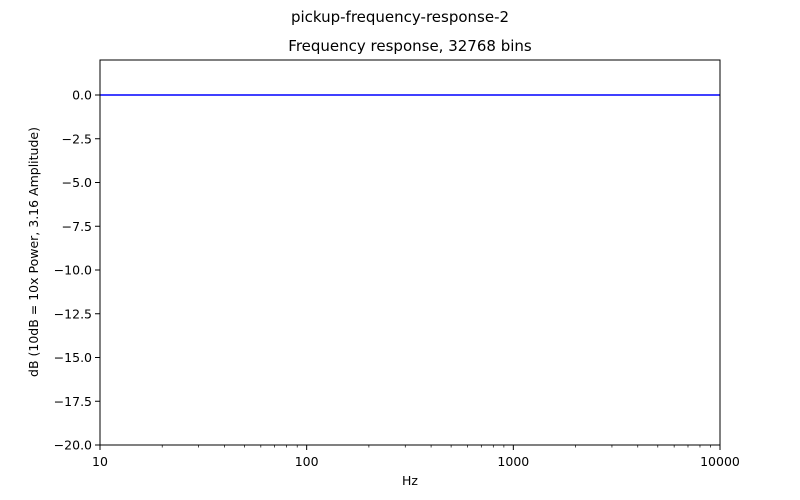  Describe the element at coordinates (73, 445) in the screenshot. I see `y-tick-label: −20.0` at that location.